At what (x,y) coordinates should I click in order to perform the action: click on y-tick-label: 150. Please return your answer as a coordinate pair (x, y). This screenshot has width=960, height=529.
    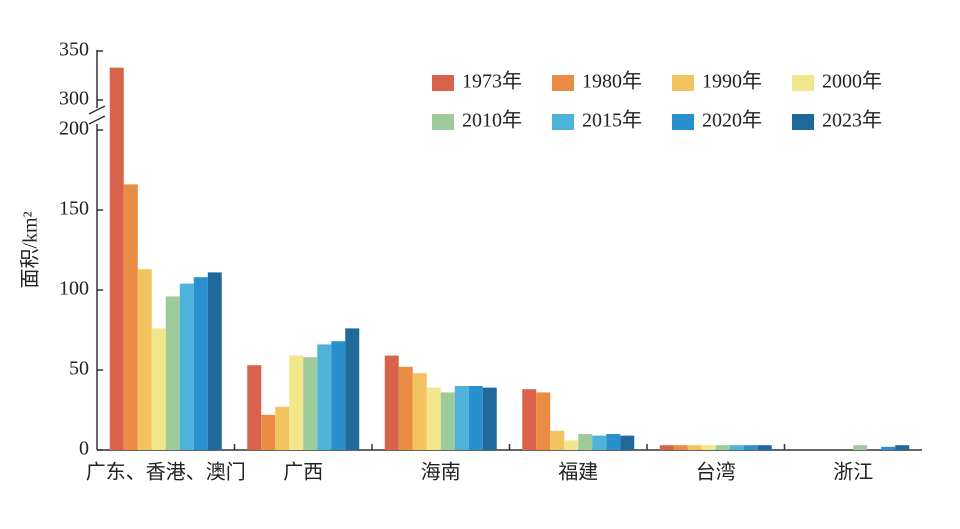
    Looking at the image, I should click on (74, 209).